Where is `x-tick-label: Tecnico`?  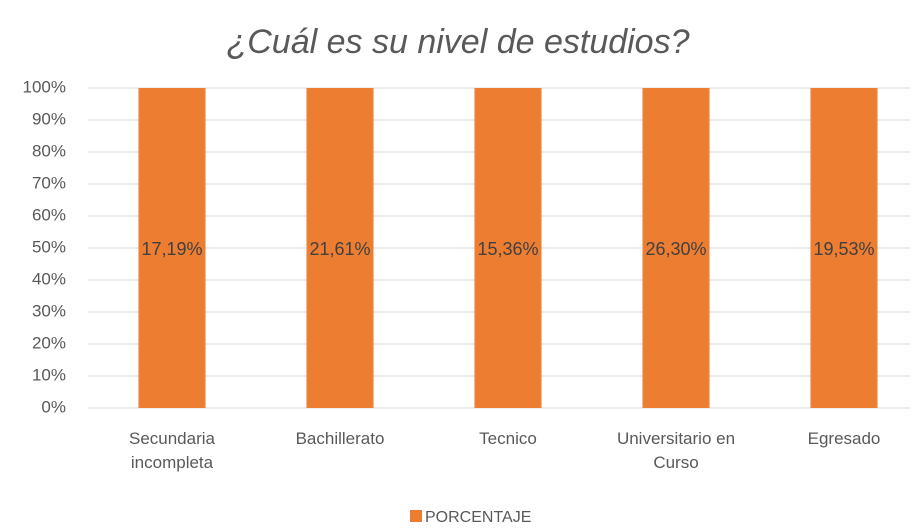 x-tick-label: Tecnico is located at coordinates (508, 438).